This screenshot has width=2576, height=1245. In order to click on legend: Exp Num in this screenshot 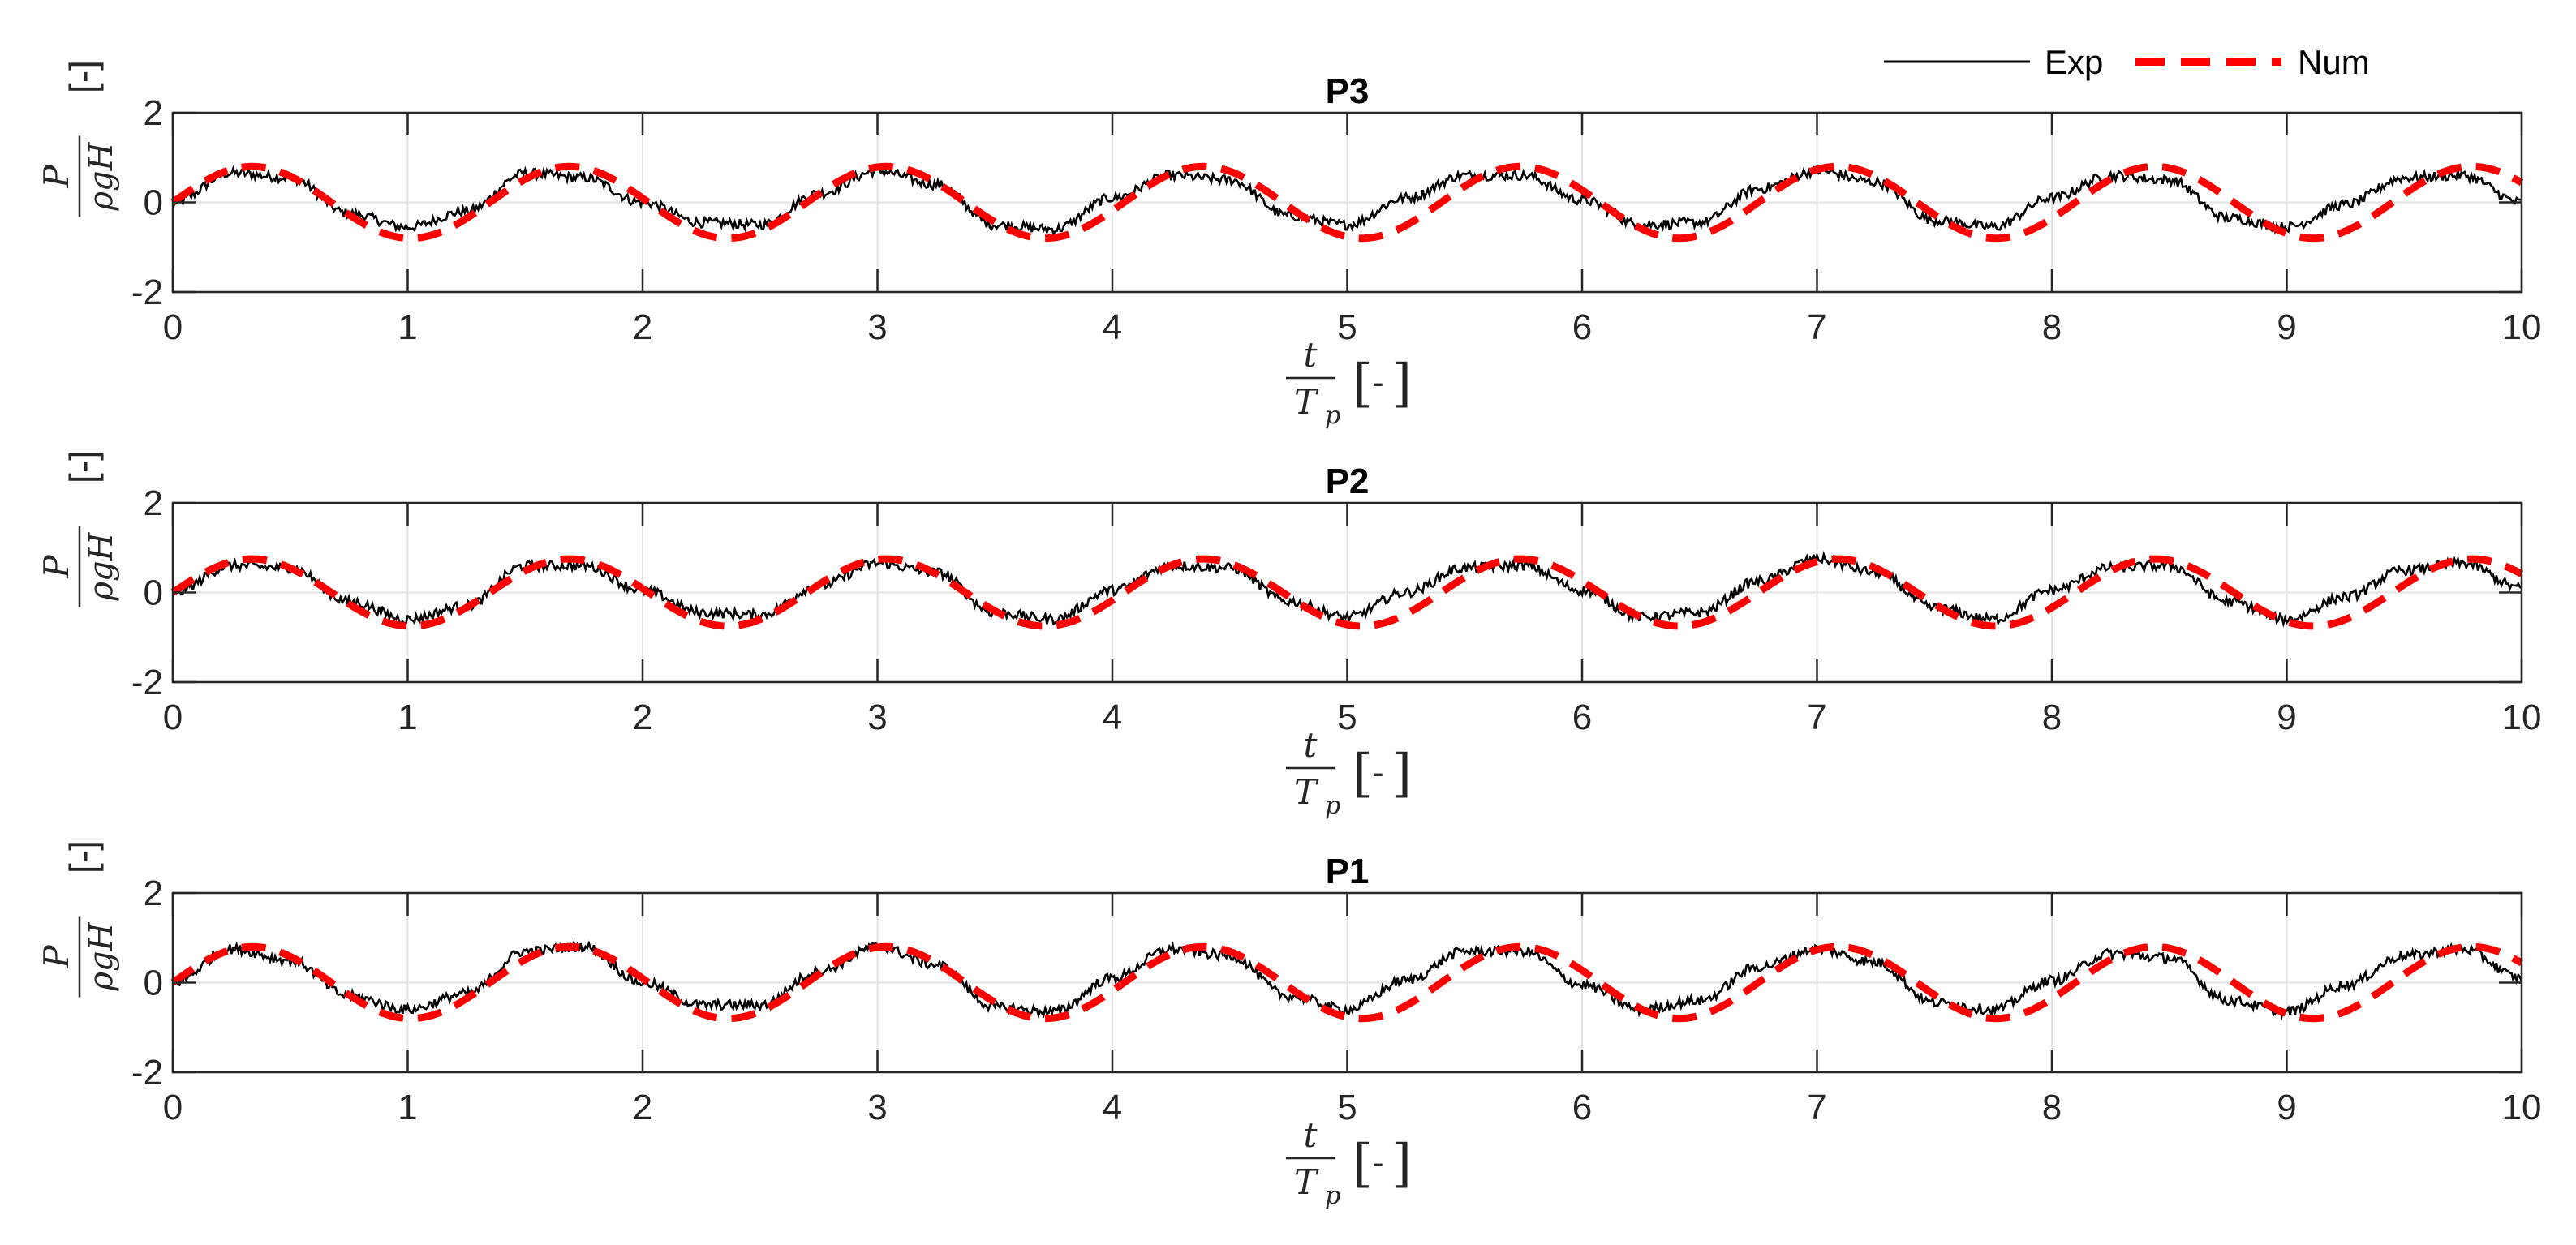, I will do `click(2127, 62)`.